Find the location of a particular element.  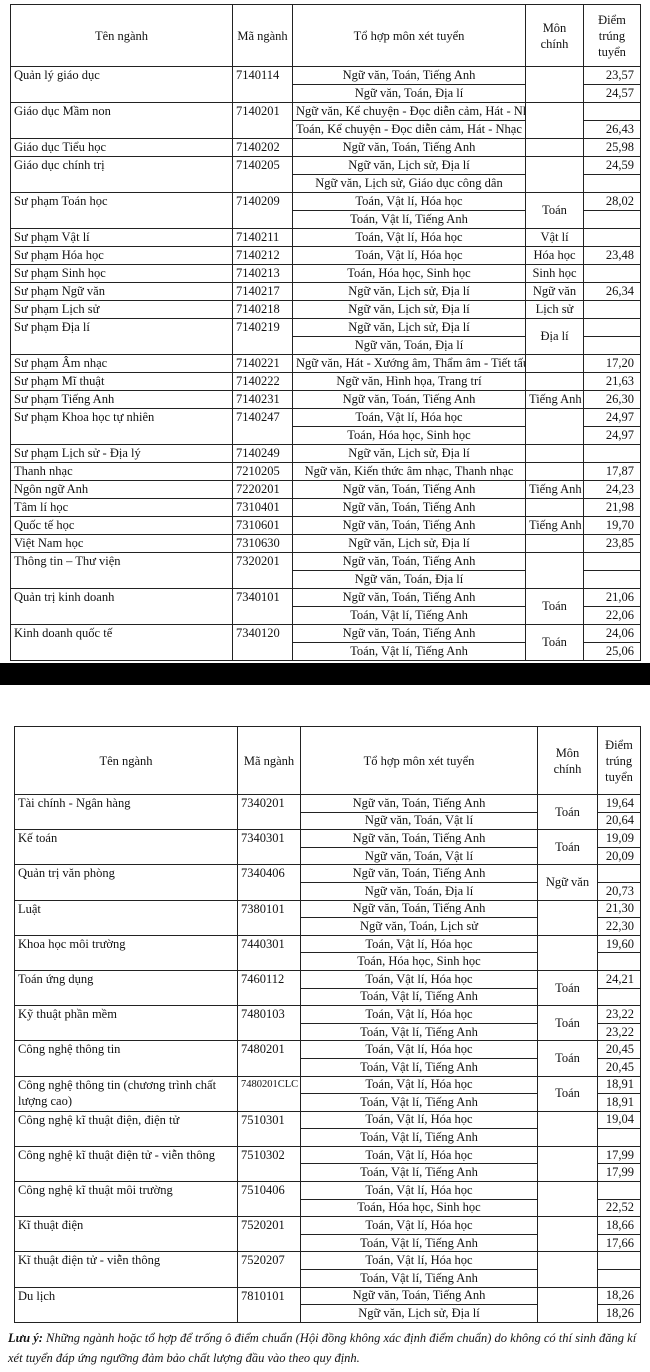

score: 22,30 is located at coordinates (619, 926).